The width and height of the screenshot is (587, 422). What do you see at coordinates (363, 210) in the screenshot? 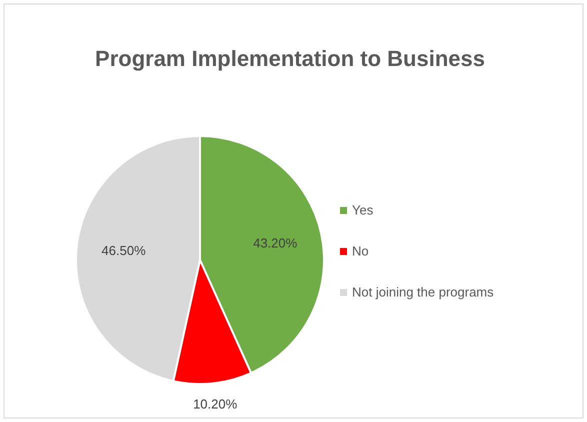
I see `legend-label: Yes` at bounding box center [363, 210].